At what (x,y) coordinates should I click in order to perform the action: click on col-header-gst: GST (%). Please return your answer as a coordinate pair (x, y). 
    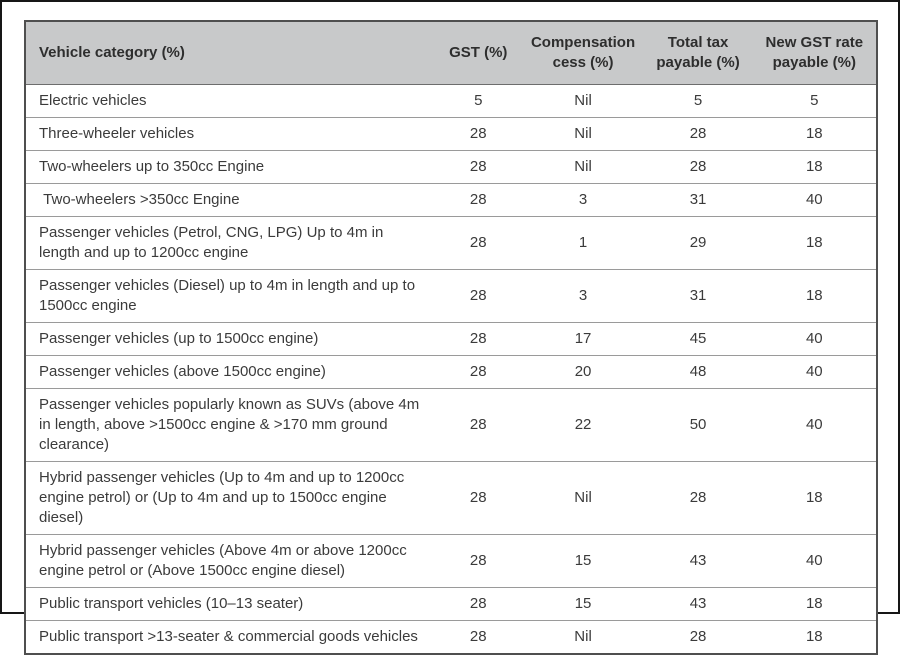
    Looking at the image, I should click on (478, 53).